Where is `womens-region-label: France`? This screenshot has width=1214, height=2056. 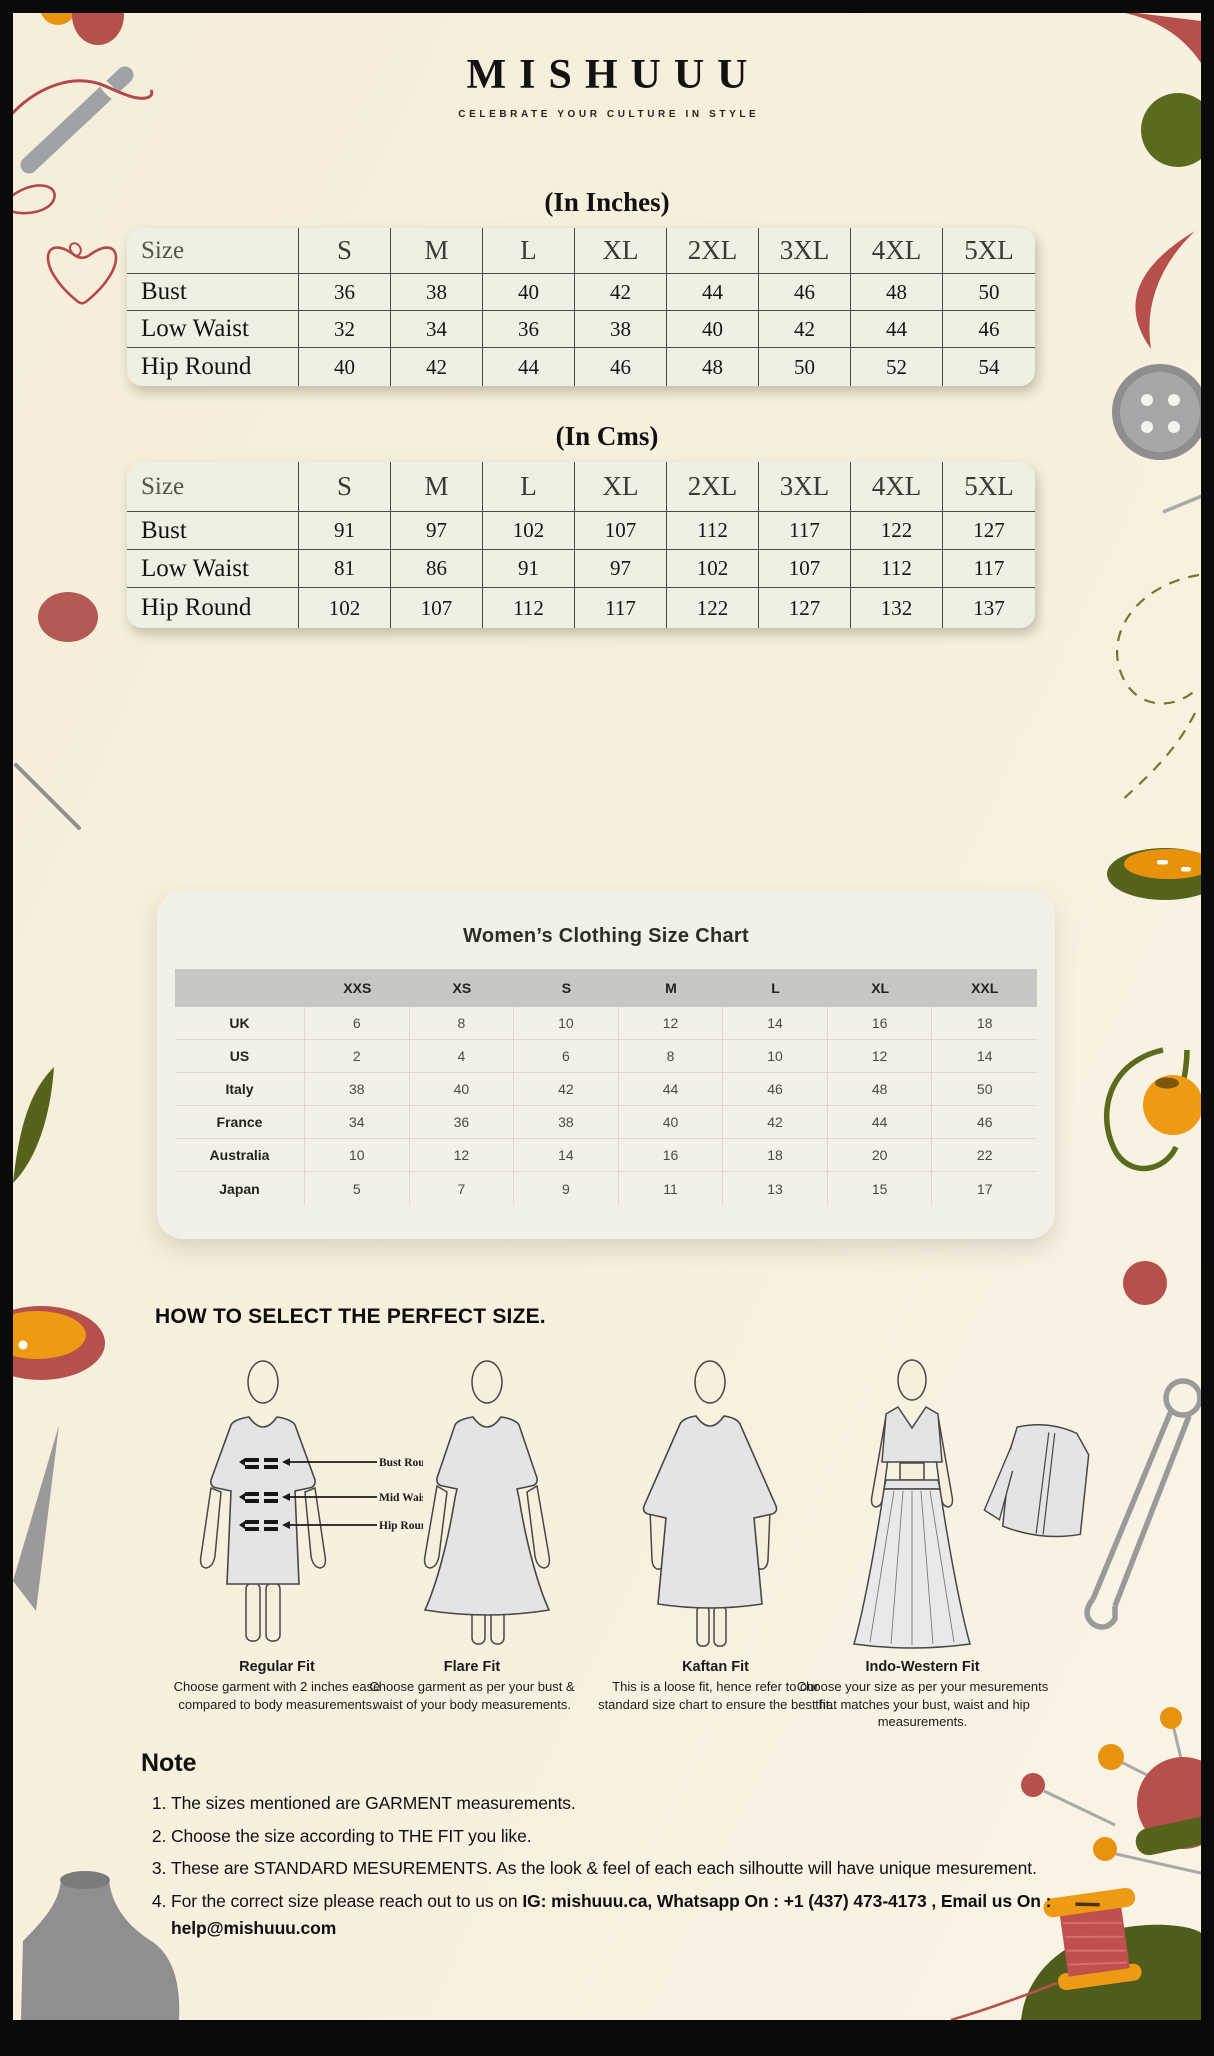 womens-region-label: France is located at coordinates (240, 1122).